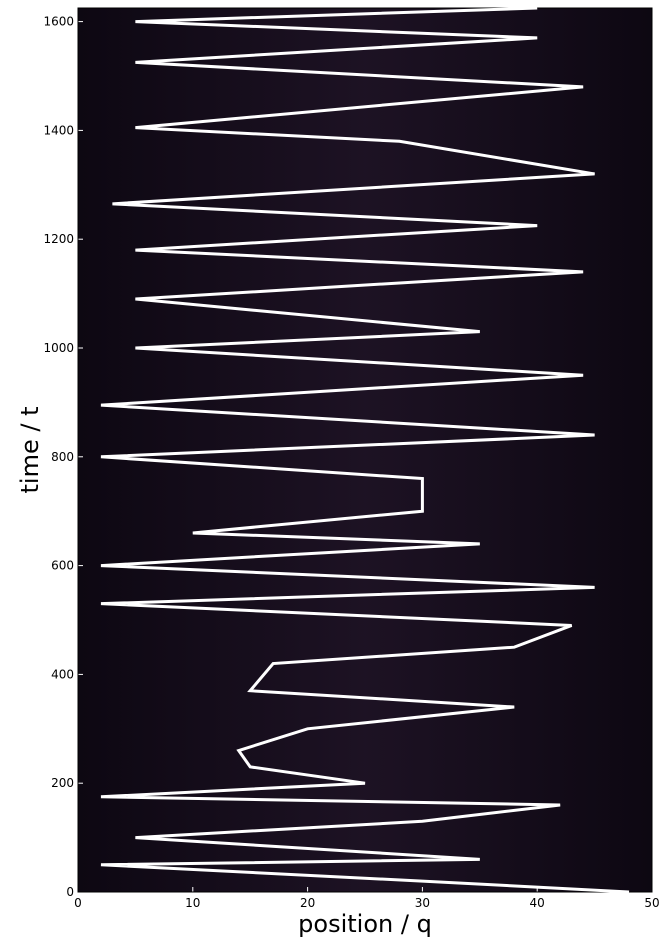  What do you see at coordinates (62, 674) in the screenshot?
I see `y-tick-label: 400` at bounding box center [62, 674].